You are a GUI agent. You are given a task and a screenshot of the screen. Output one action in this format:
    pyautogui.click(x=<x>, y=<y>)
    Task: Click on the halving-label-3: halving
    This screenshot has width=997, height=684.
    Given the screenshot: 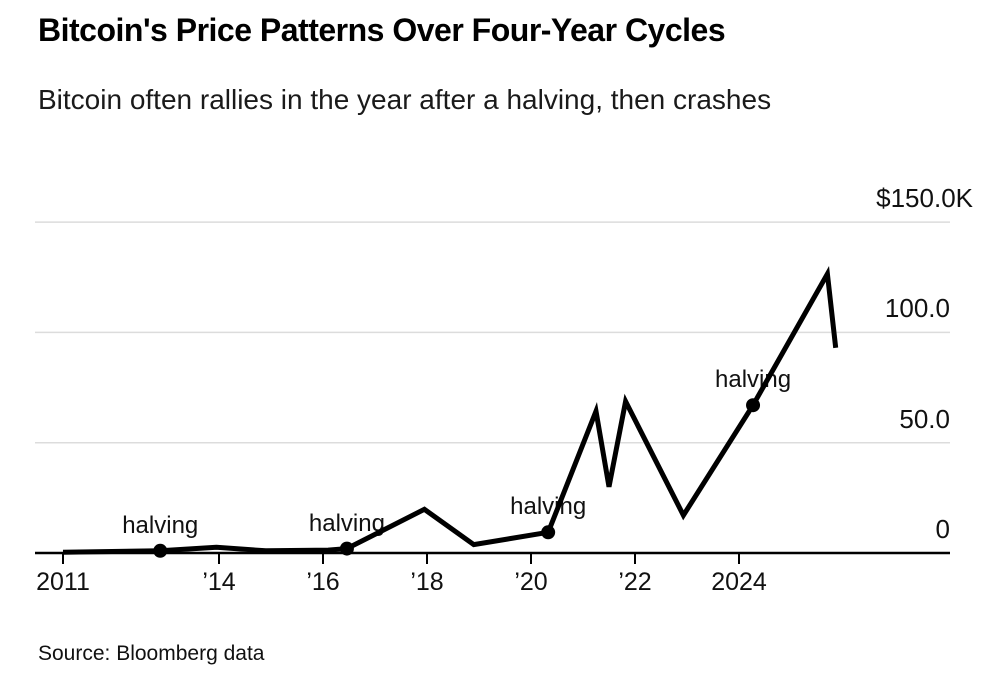 What is the action you would take?
    pyautogui.click(x=548, y=507)
    